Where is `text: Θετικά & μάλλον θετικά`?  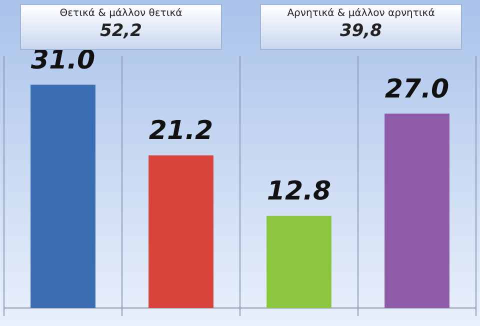 text: Θετικά & μάλλον θετικά is located at coordinates (121, 13).